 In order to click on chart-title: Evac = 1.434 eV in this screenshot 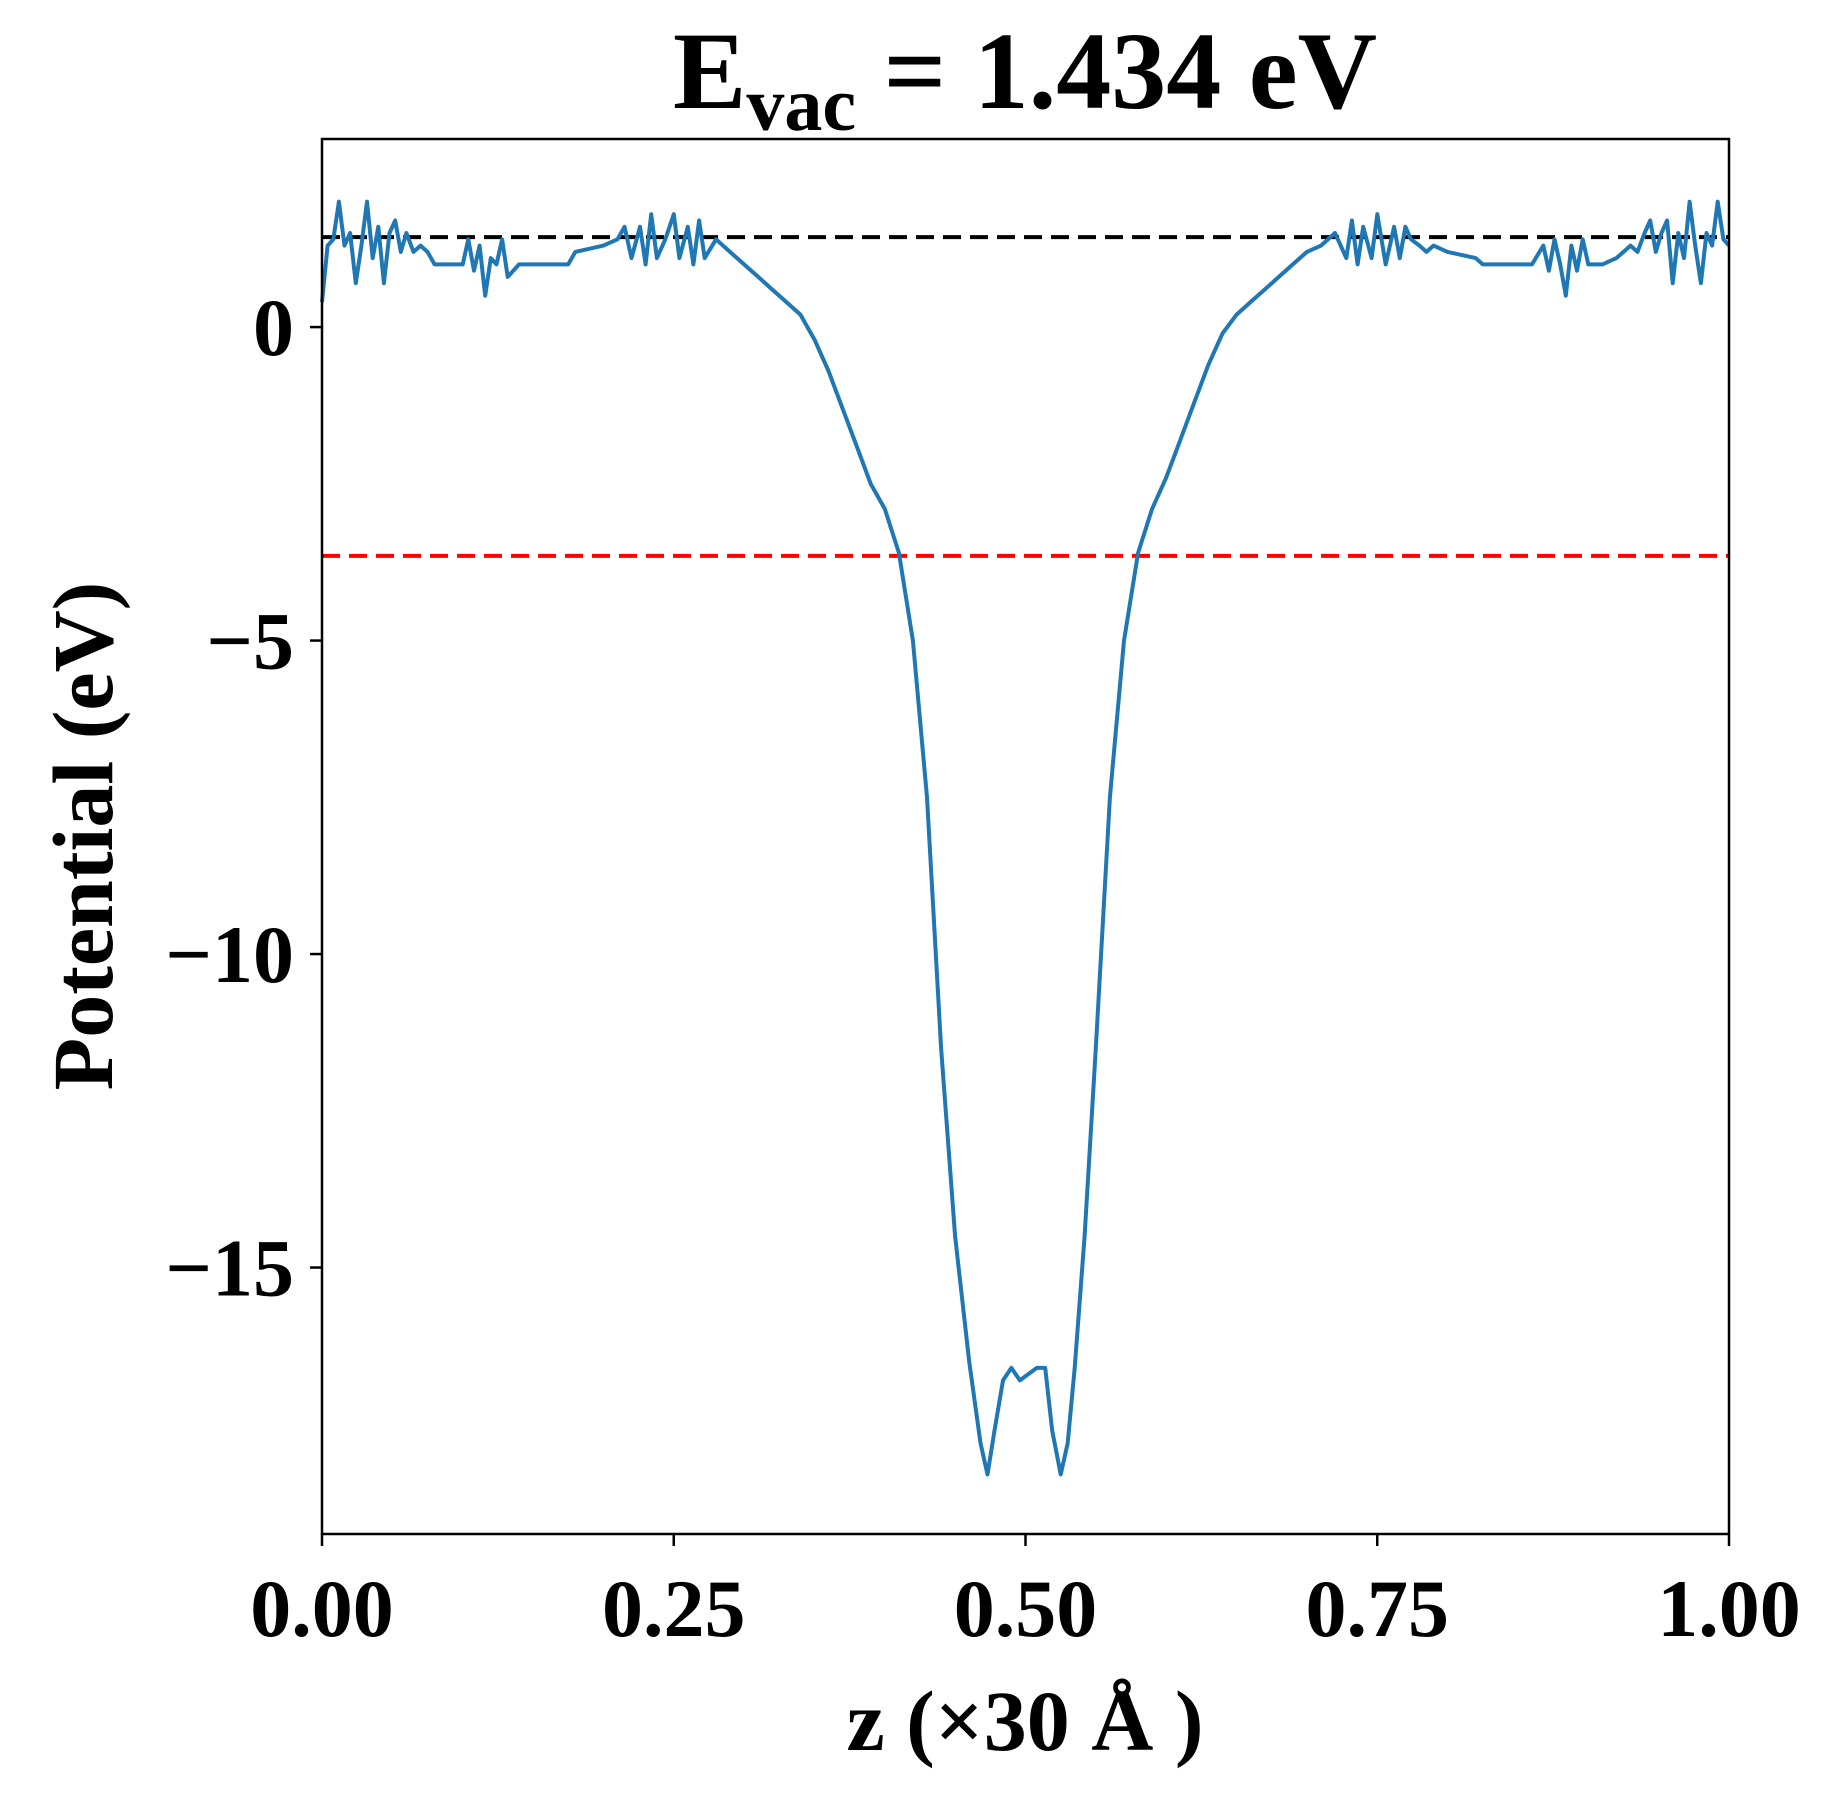, I will do `click(1025, 78)`.